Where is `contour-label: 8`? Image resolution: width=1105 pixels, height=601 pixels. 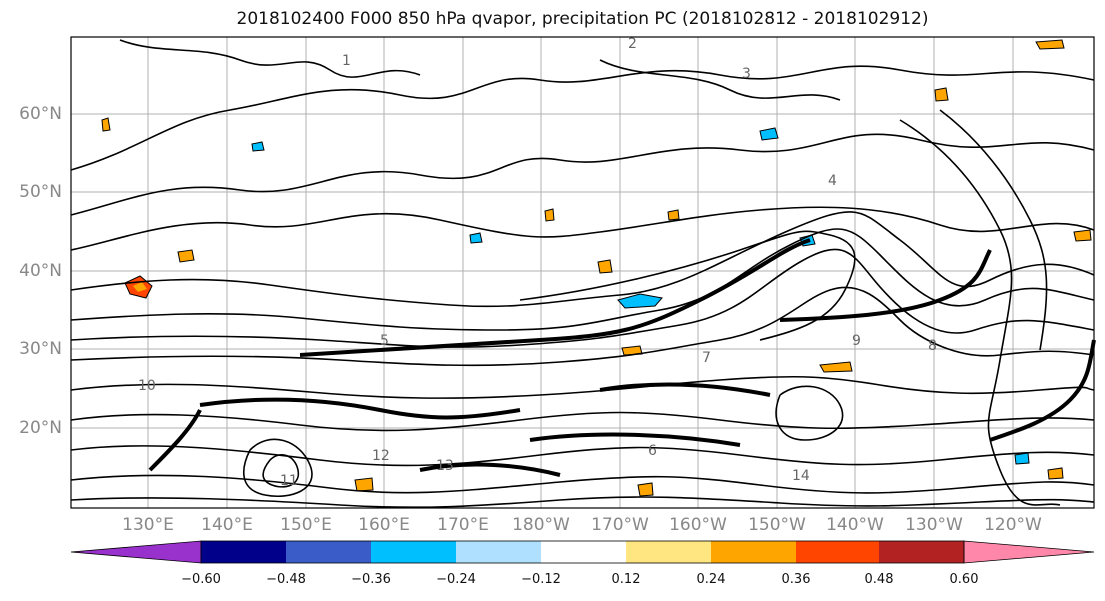 contour-label: 8 is located at coordinates (932, 346).